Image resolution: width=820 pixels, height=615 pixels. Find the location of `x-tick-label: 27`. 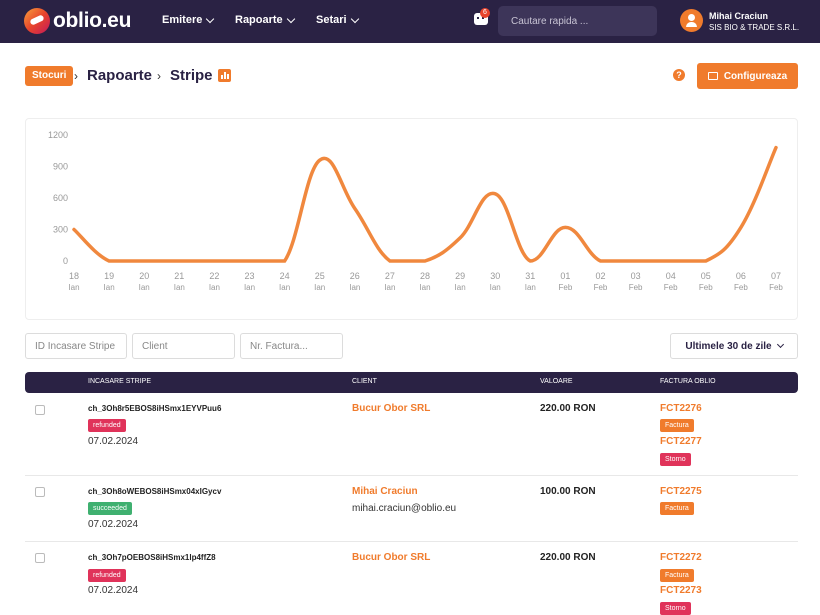

x-tick-label: 27 is located at coordinates (390, 276).